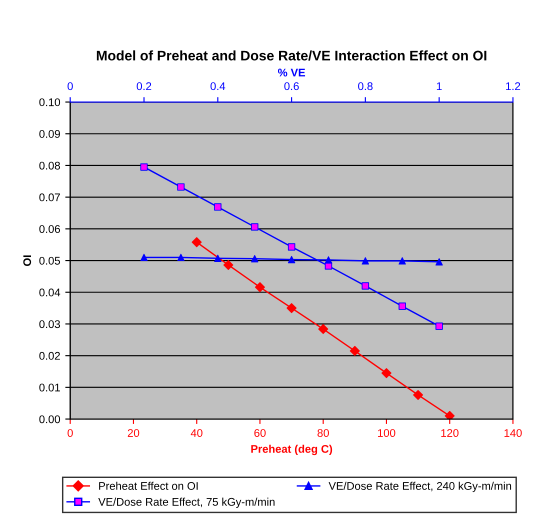 The image size is (536, 518). I want to click on x-tick-label: 100, so click(387, 433).